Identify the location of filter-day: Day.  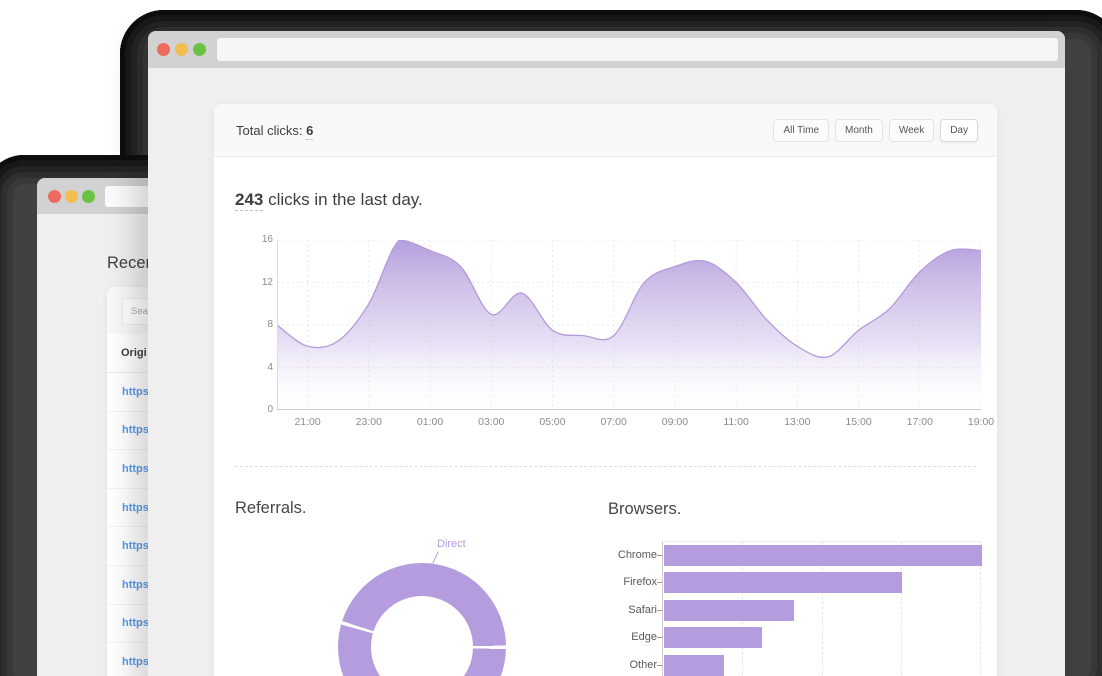
(959, 130).